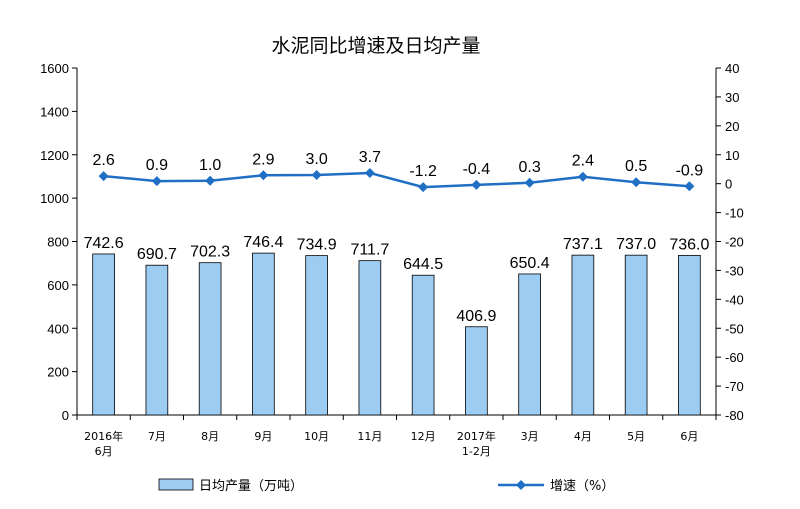 Image resolution: width=800 pixels, height=509 pixels. What do you see at coordinates (583, 436) in the screenshot?
I see `x-tick-label: 4月` at bounding box center [583, 436].